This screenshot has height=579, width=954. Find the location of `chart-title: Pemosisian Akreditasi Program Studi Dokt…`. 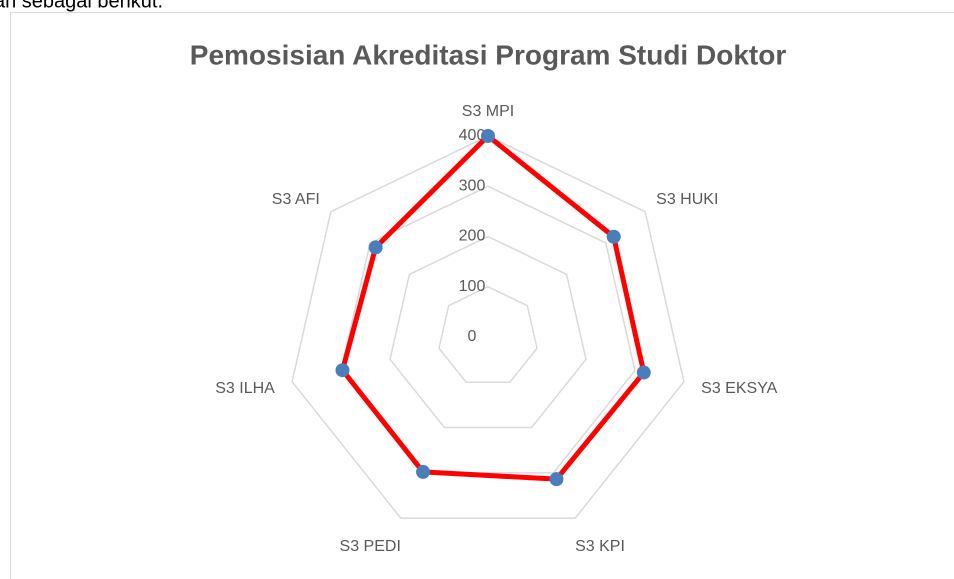

chart-title: Pemosisian Akreditasi Program Studi Dokt… is located at coordinates (488, 54).